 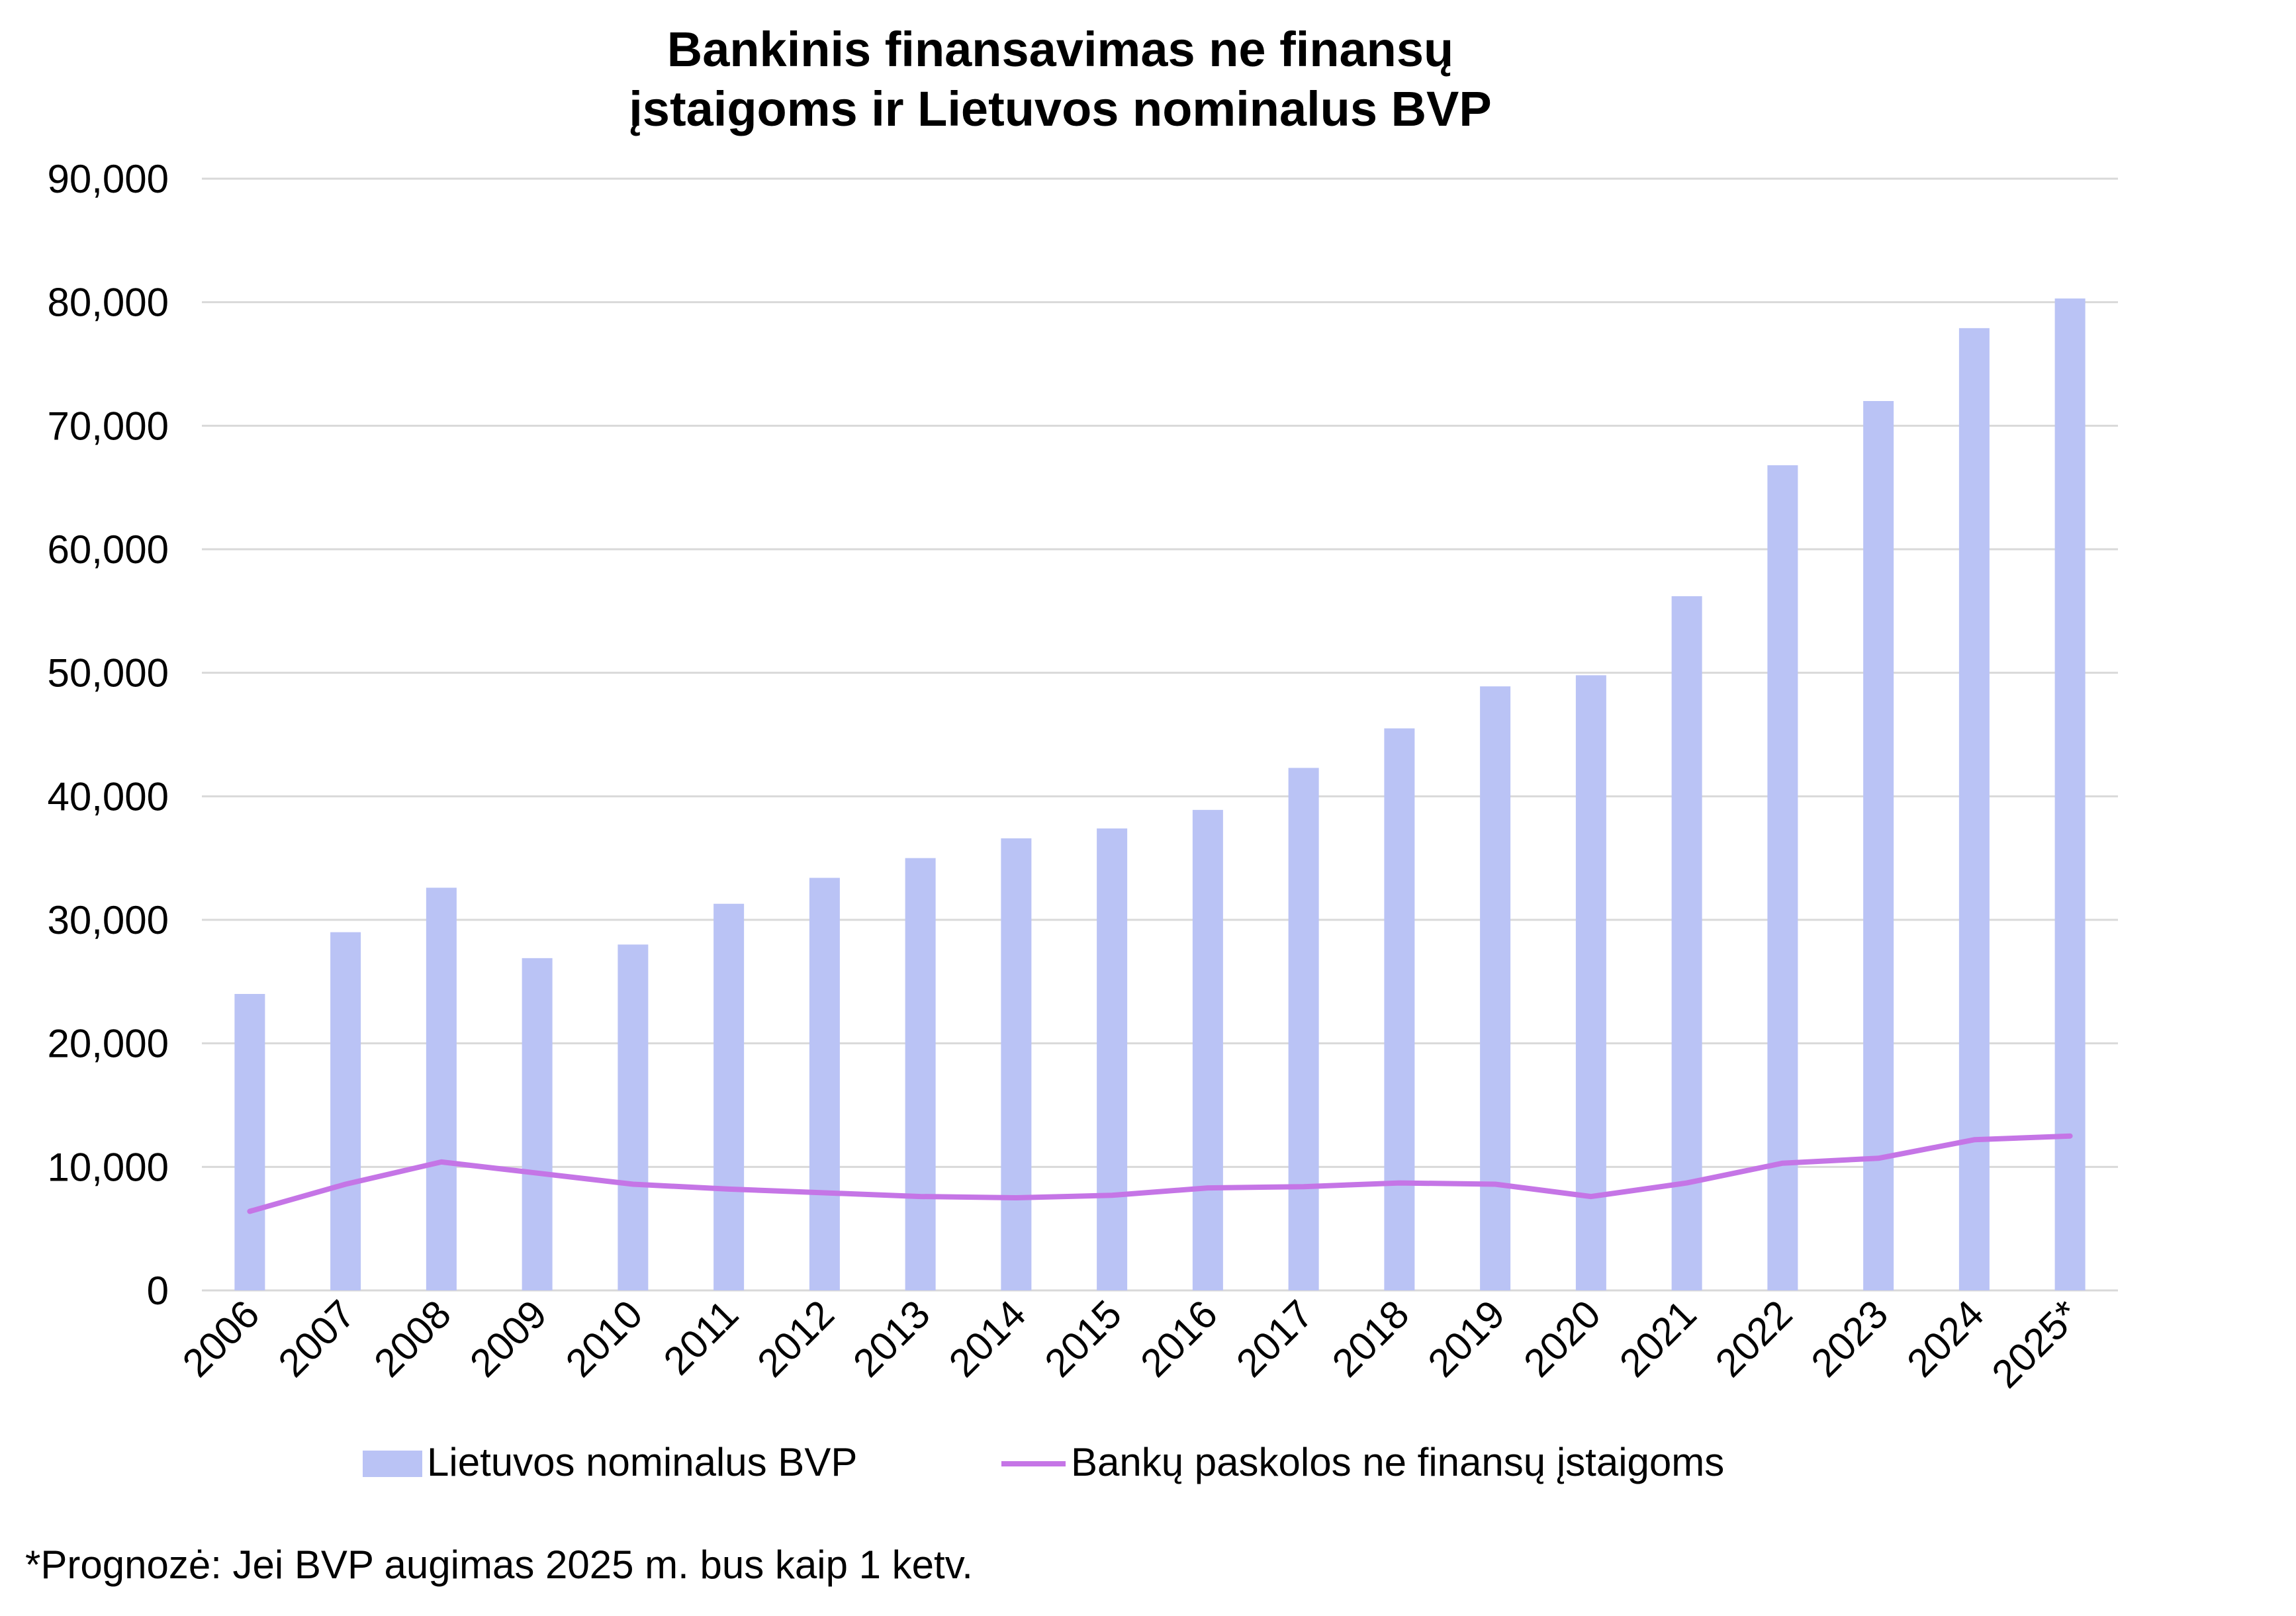 What do you see at coordinates (108, 1167) in the screenshot?
I see `y-tick-label: 10,000` at bounding box center [108, 1167].